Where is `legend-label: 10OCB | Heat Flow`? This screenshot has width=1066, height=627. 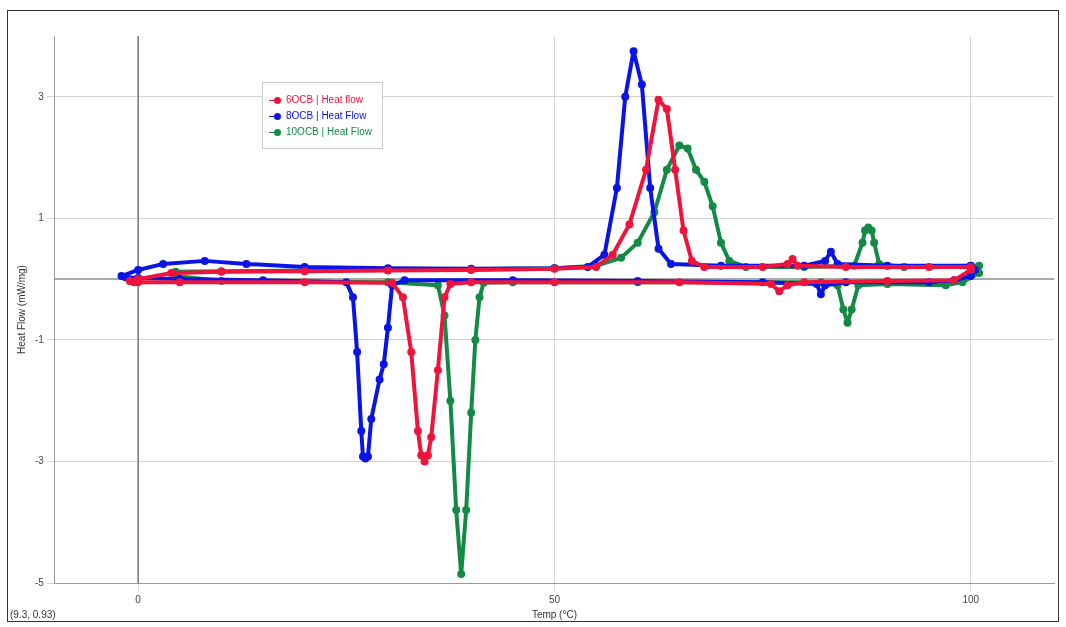 legend-label: 10OCB | Heat Flow is located at coordinates (329, 131).